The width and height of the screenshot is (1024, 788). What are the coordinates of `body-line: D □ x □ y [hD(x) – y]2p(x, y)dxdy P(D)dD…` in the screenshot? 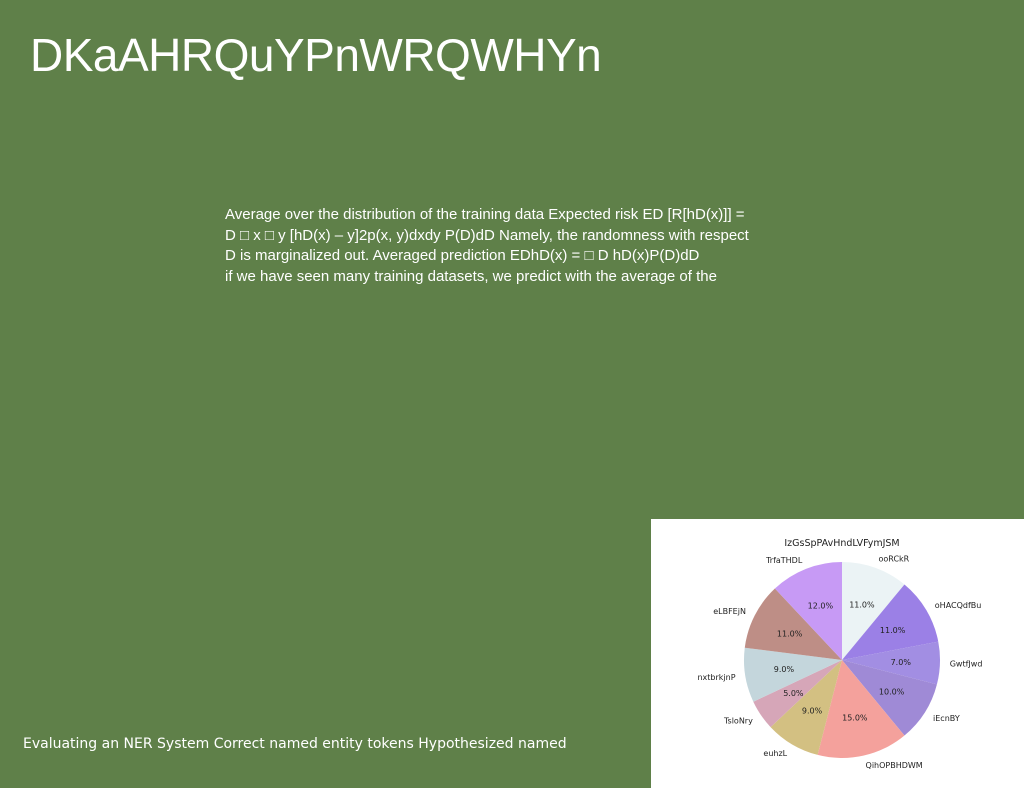 It's located at (487, 235).